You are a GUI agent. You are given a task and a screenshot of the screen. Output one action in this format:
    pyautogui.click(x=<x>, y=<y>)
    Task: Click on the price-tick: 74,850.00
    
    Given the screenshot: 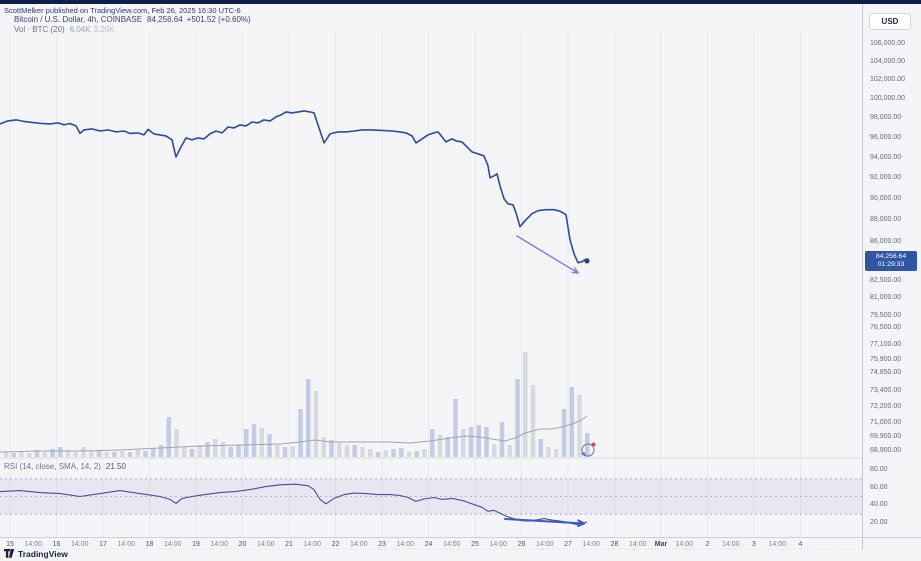 What is the action you would take?
    pyautogui.click(x=886, y=372)
    